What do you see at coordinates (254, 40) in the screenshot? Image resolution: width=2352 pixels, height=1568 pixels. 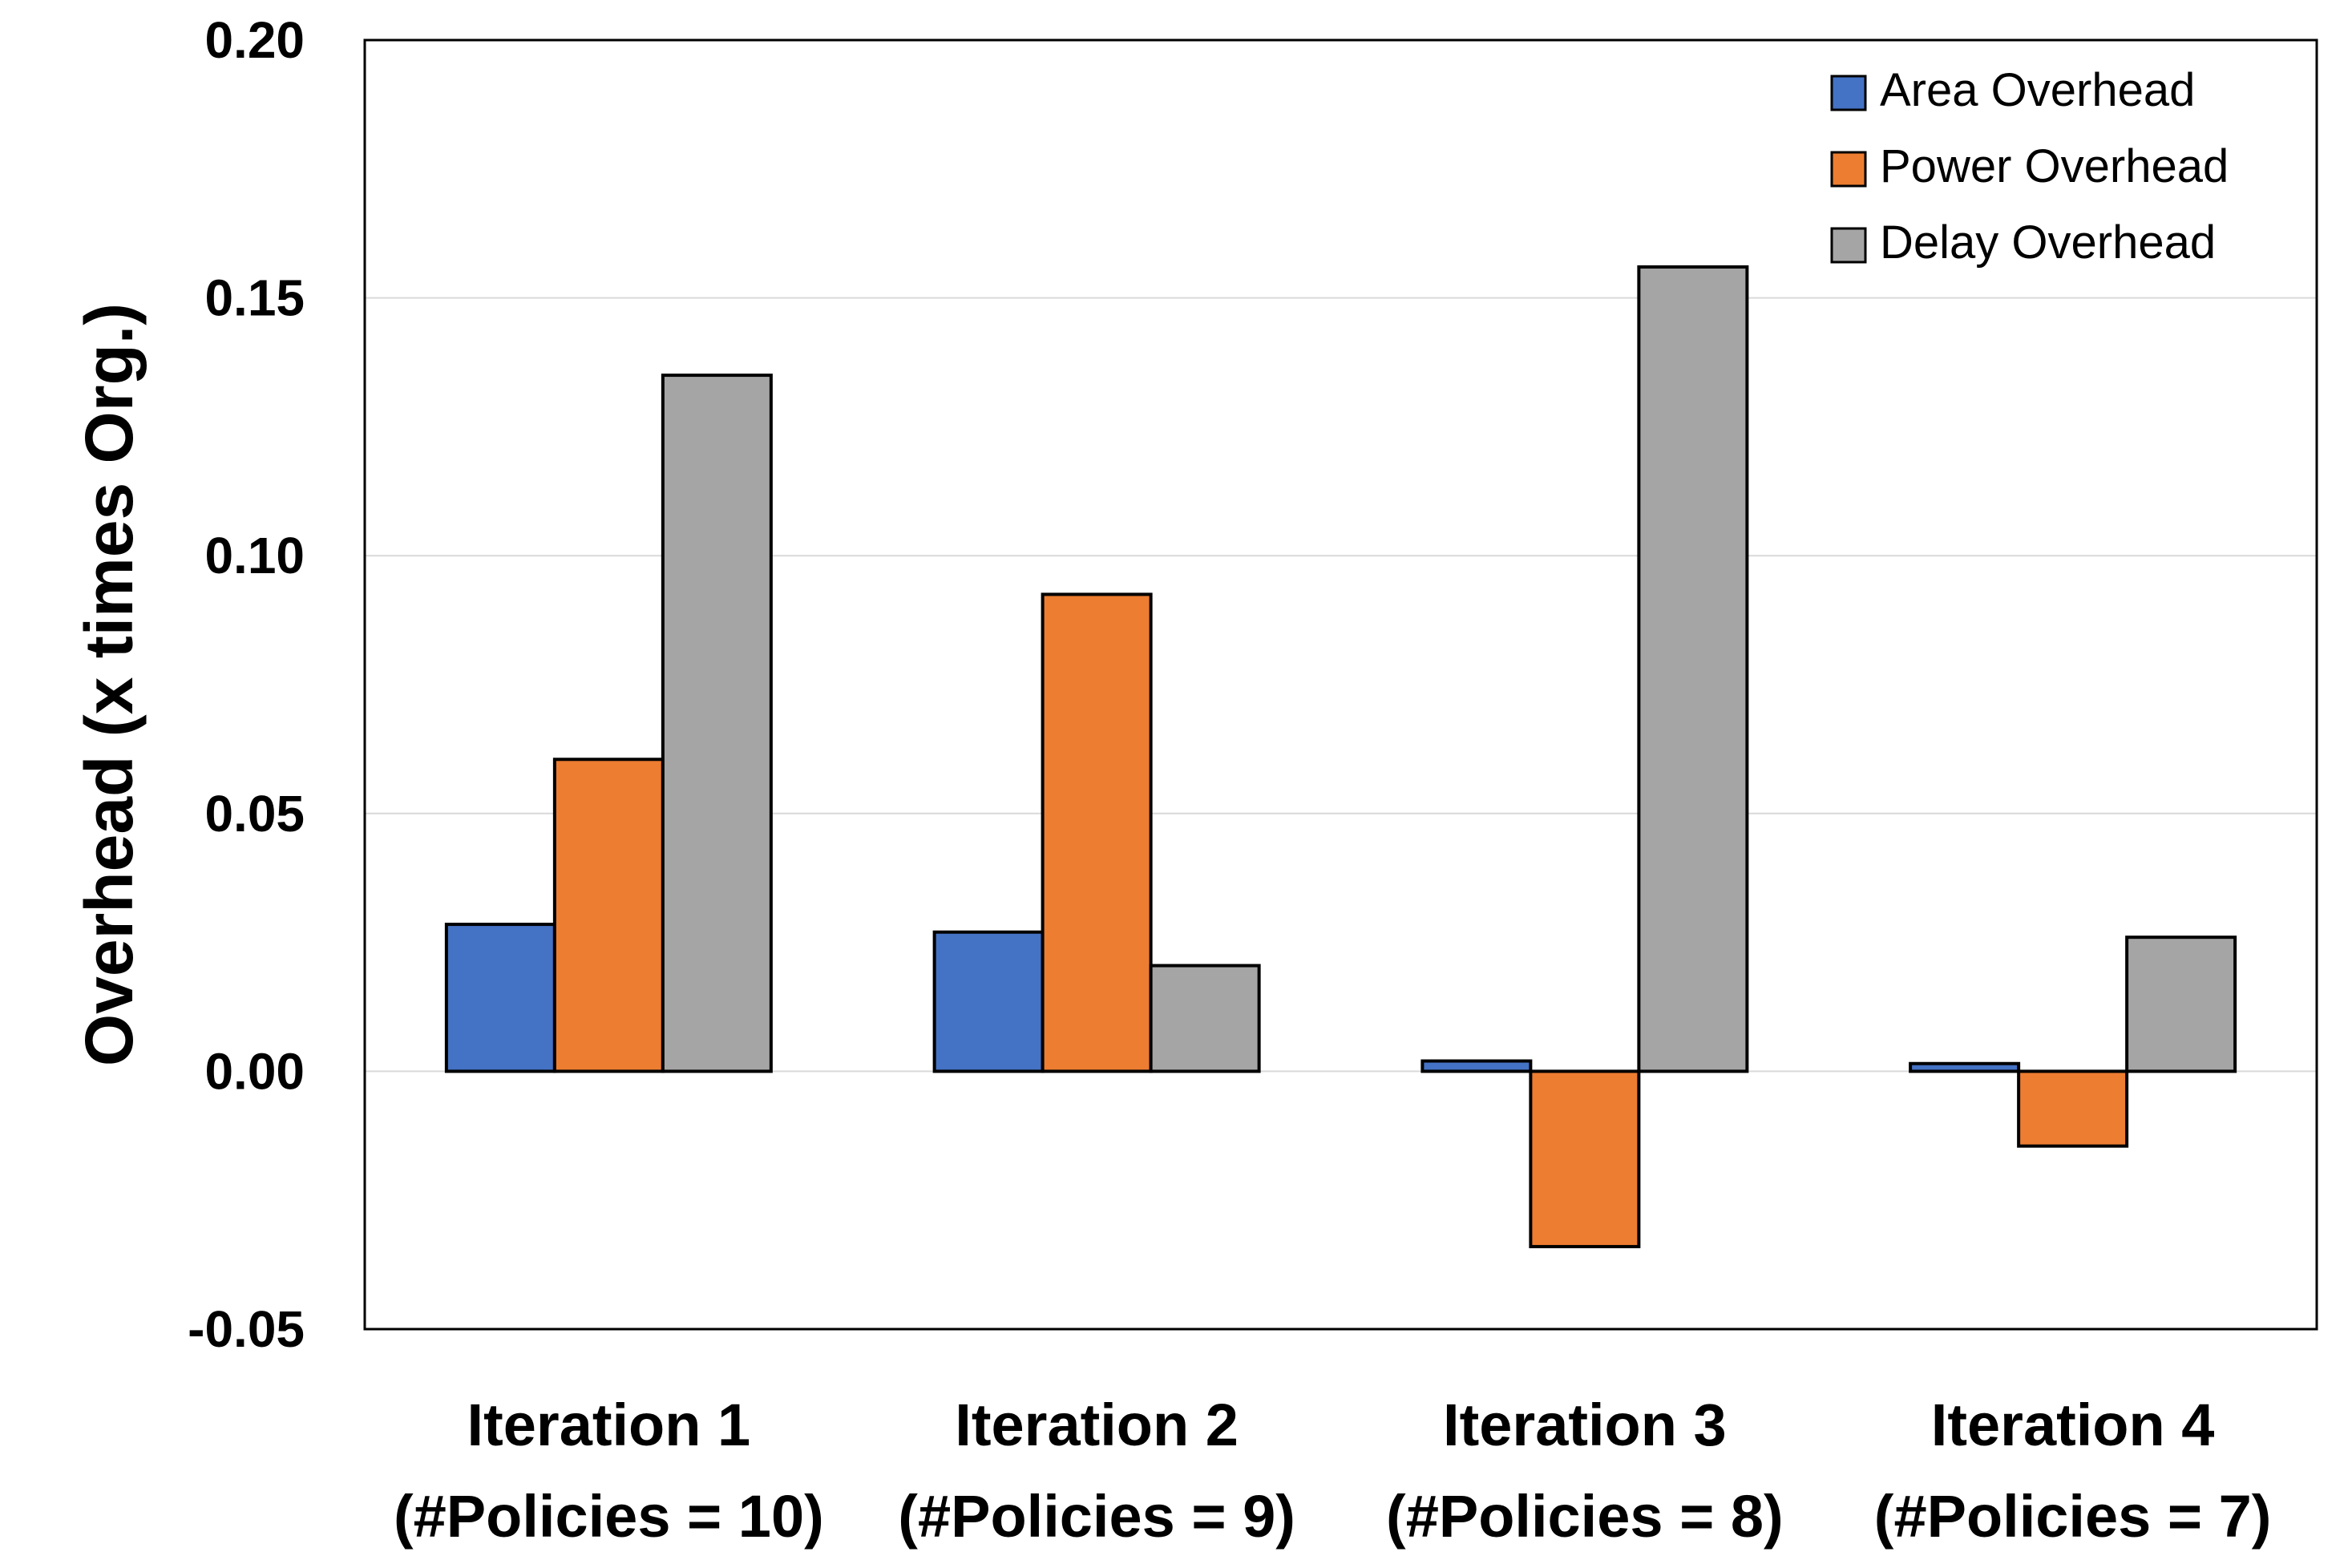 I see `y-tick-label: 0.20` at bounding box center [254, 40].